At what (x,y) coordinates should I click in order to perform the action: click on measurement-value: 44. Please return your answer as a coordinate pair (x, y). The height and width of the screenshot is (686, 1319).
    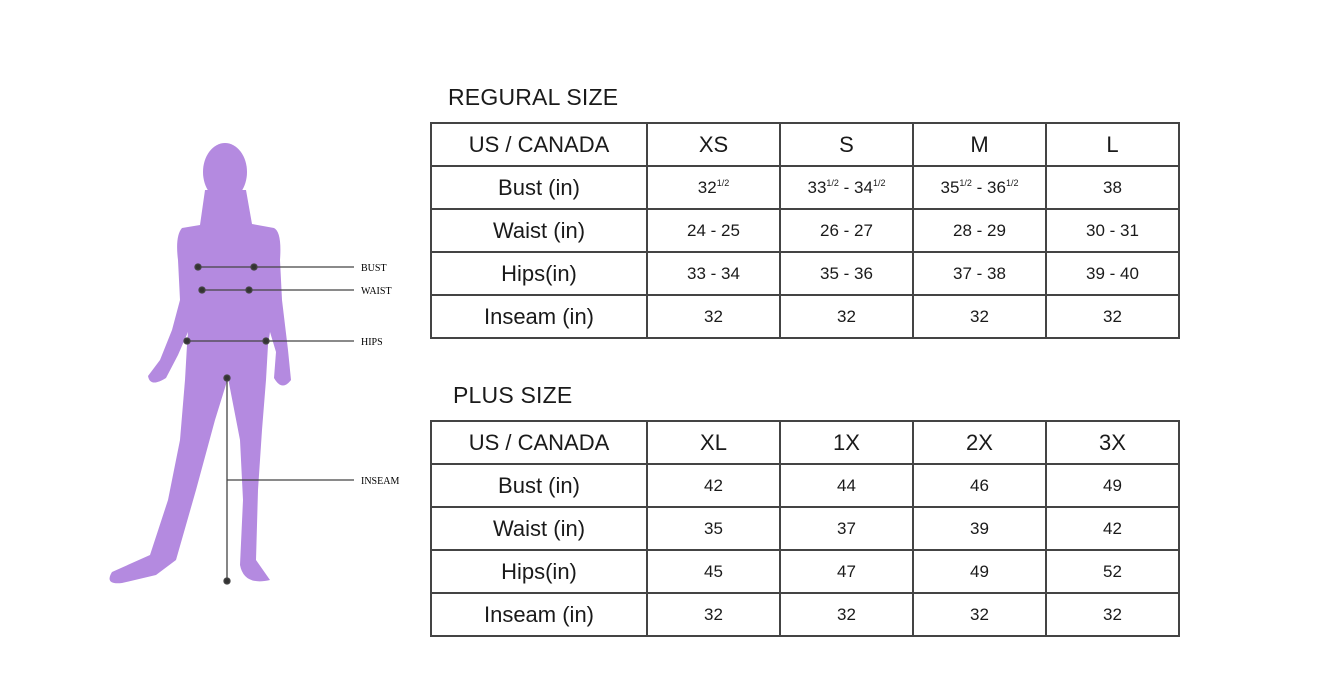
    Looking at the image, I should click on (846, 485).